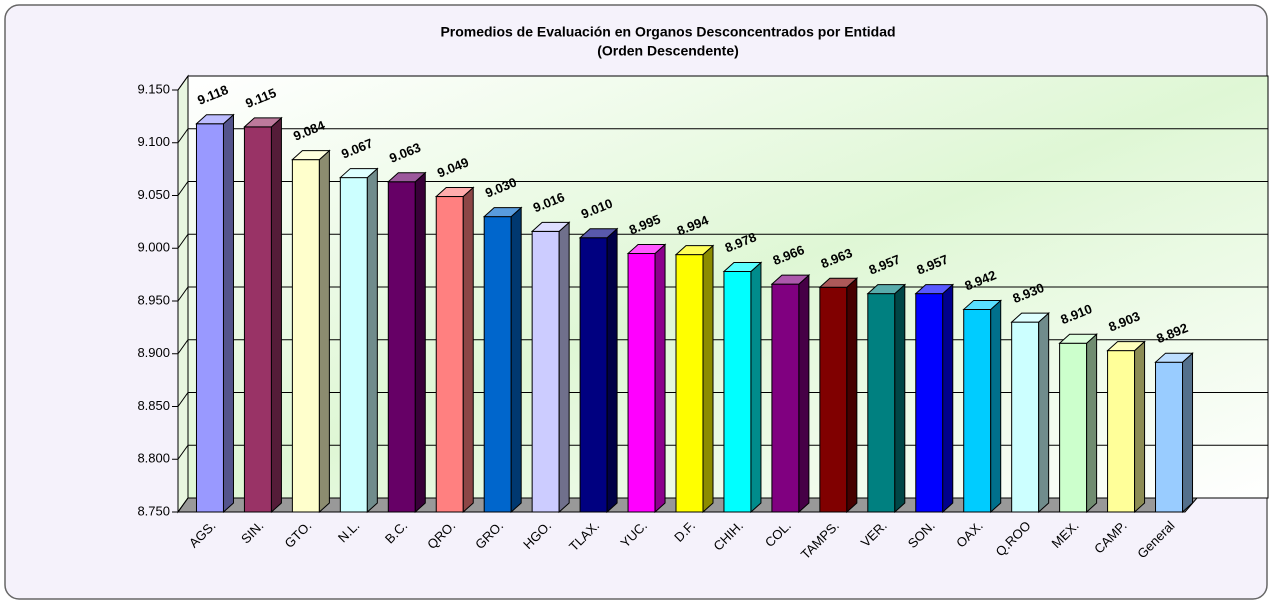 The image size is (1272, 605). What do you see at coordinates (153, 510) in the screenshot?
I see `y-tick-label: 8.750` at bounding box center [153, 510].